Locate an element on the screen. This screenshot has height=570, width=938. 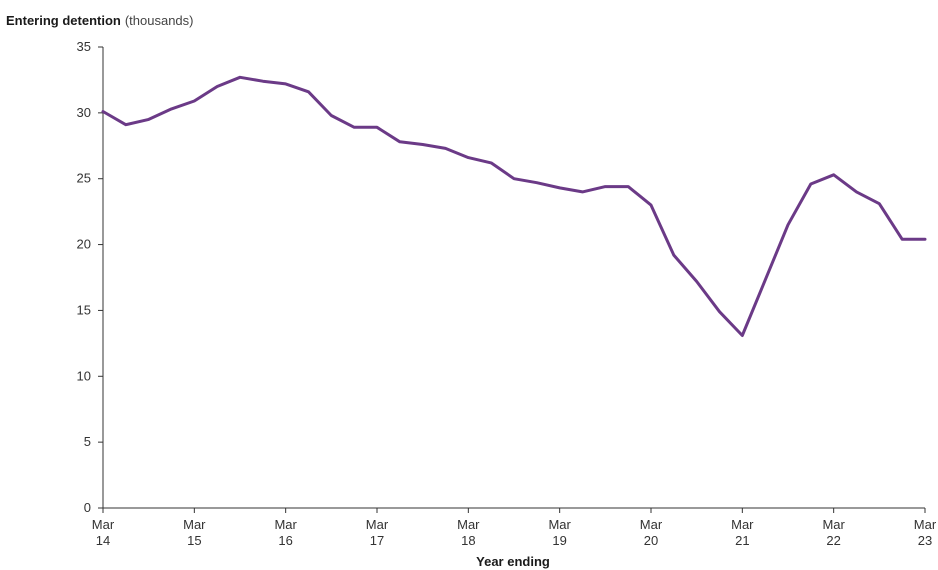
y-tick-label: 30 is located at coordinates (84, 112).